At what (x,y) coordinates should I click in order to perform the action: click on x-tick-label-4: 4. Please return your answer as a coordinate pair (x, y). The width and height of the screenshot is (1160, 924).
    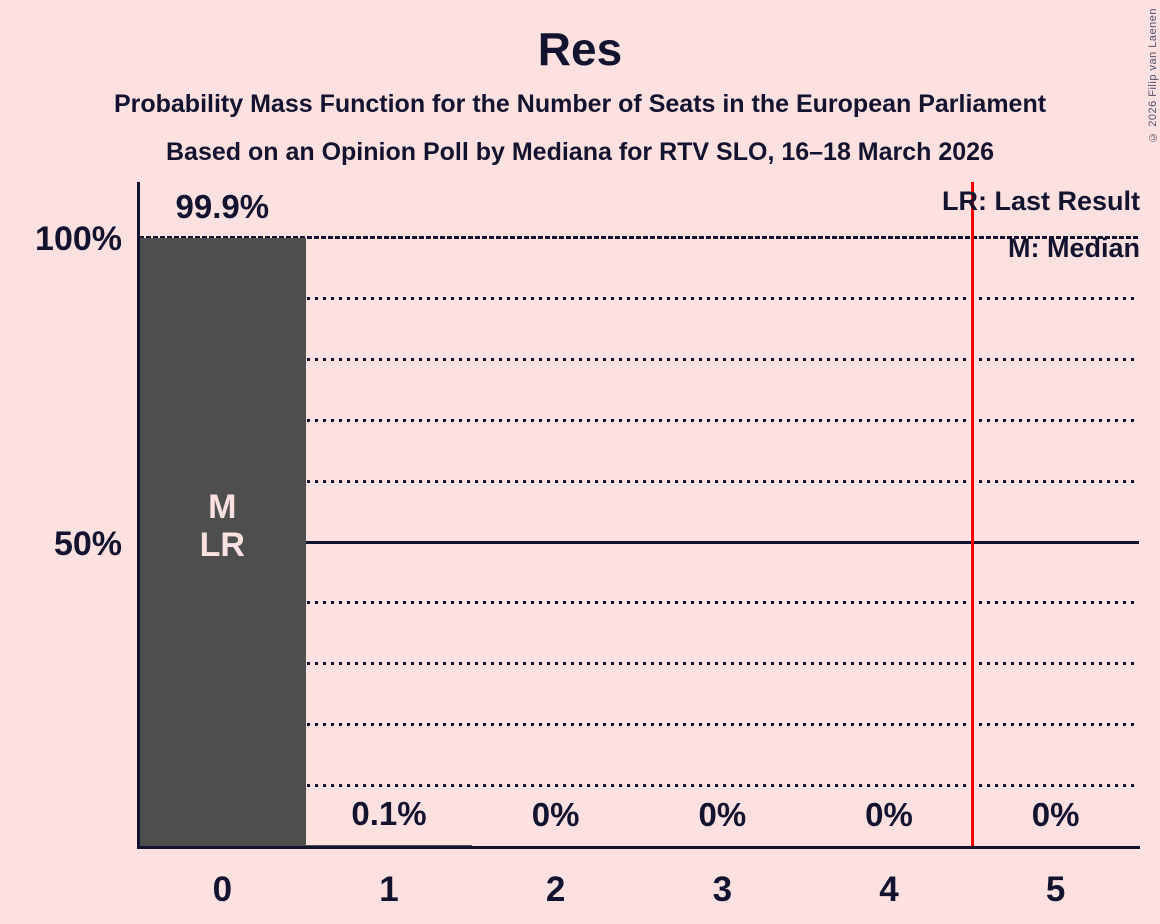
    Looking at the image, I should click on (889, 889).